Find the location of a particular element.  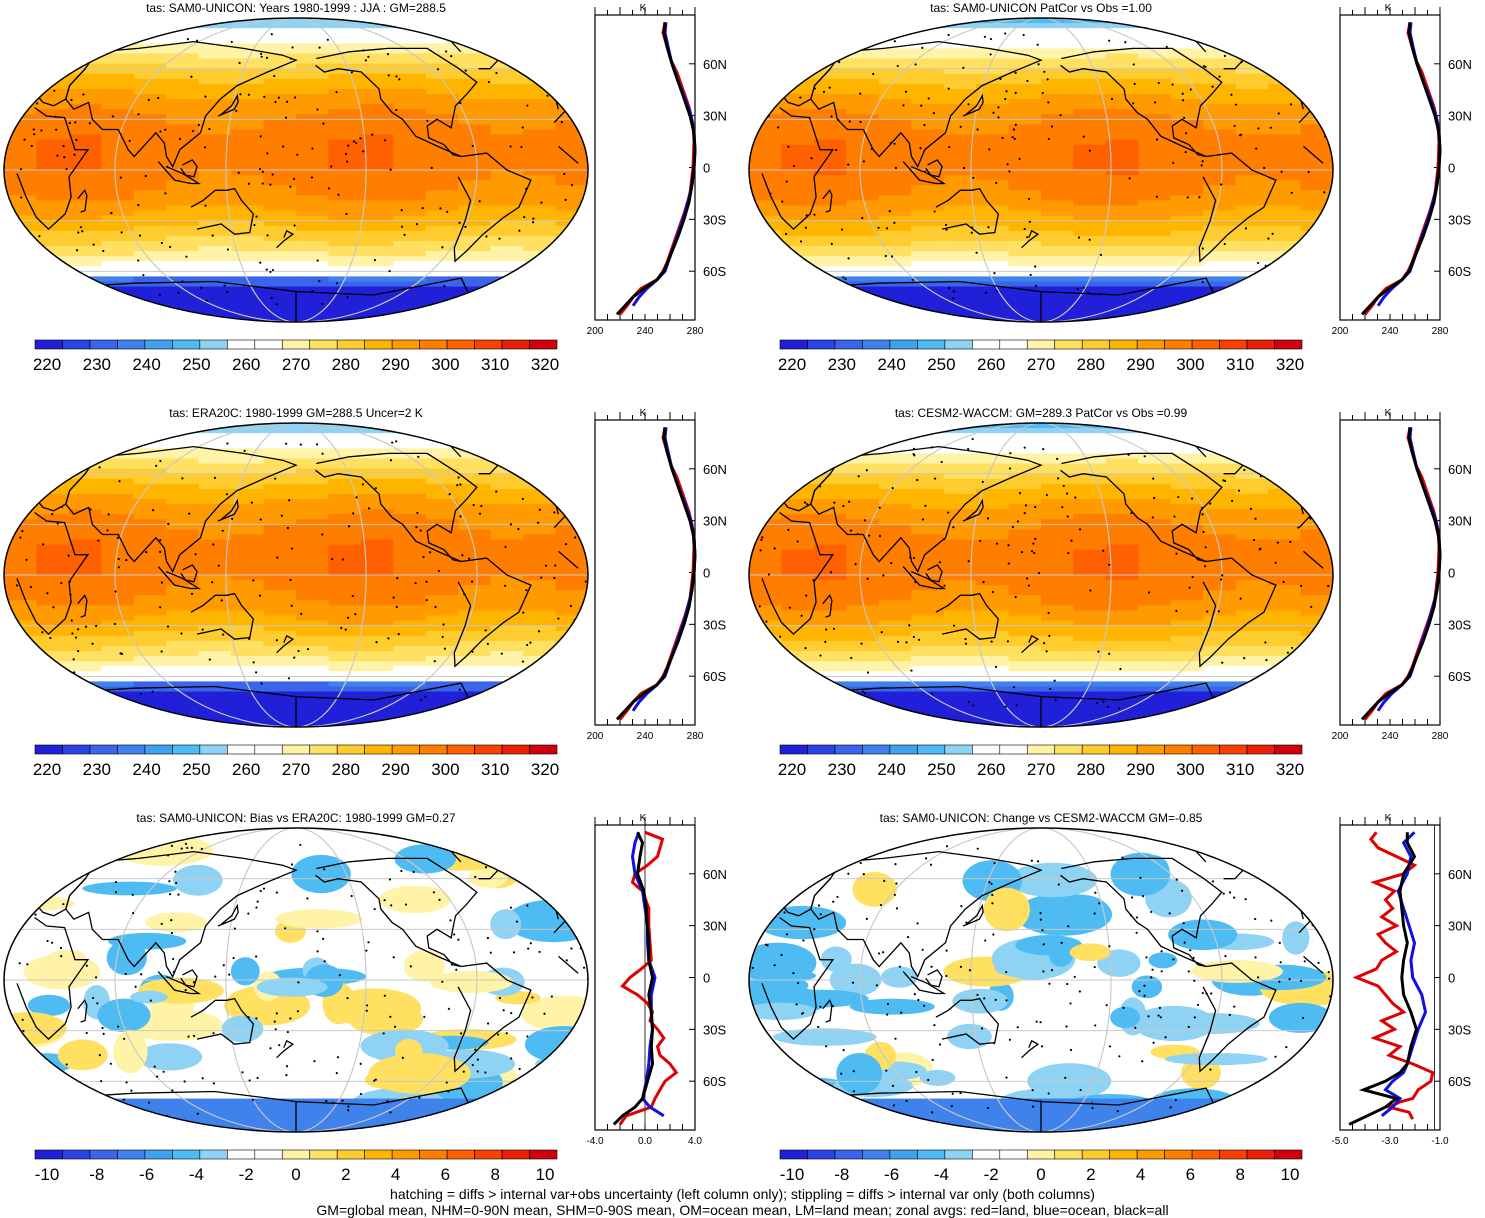

colorbar-label: 220 is located at coordinates (47, 364).